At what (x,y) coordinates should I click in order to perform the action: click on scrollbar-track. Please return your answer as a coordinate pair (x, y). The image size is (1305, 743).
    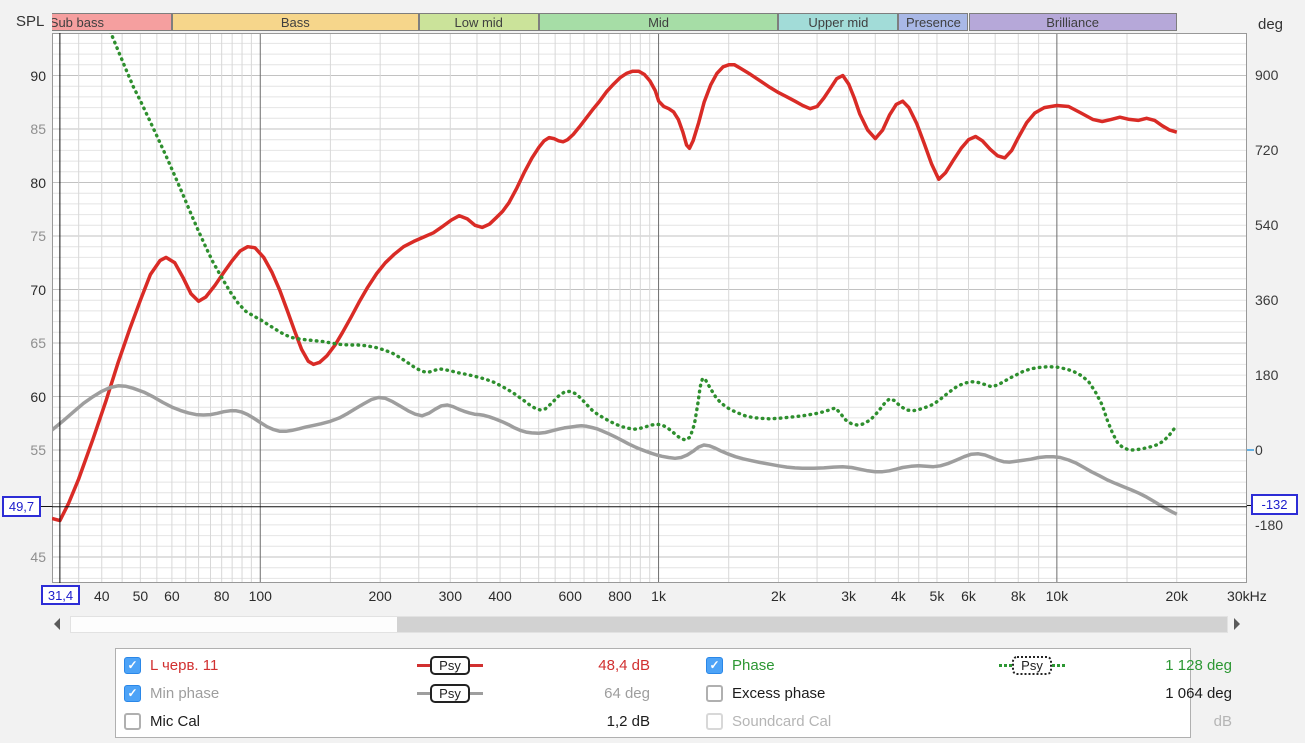
    Looking at the image, I should click on (649, 624).